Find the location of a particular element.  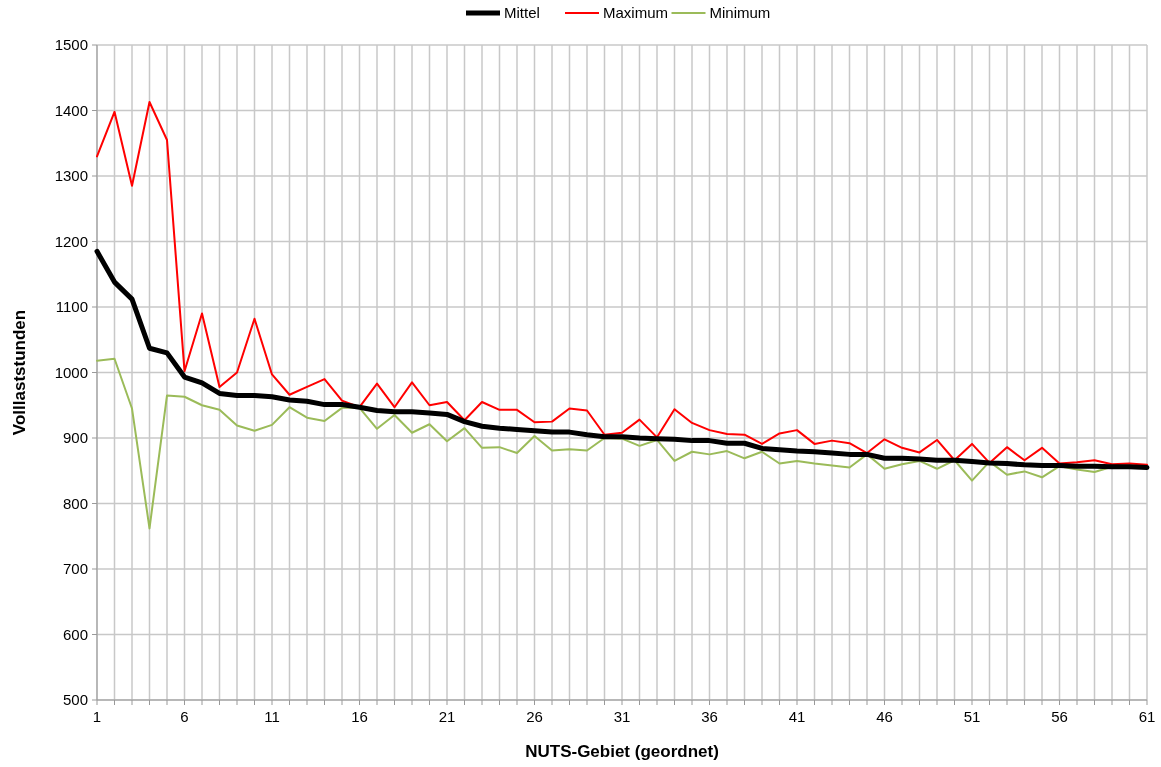

x-tick-label: 51 is located at coordinates (972, 716).